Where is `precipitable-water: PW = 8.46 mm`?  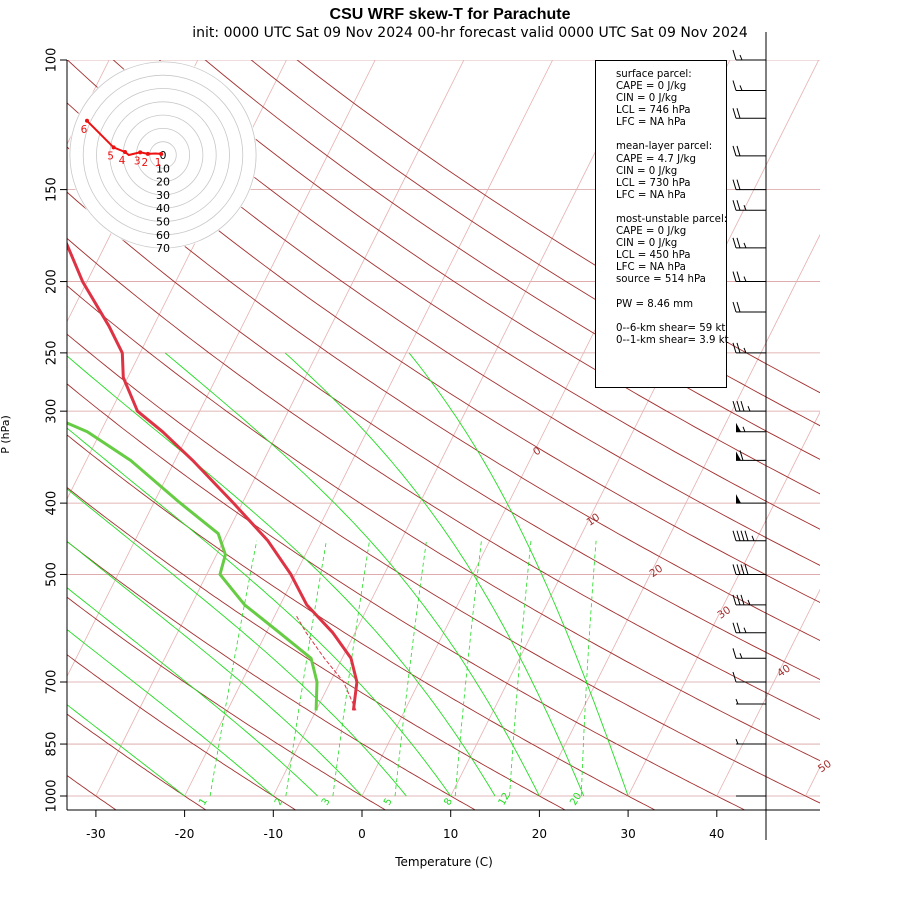
precipitable-water: PW = 8.46 mm is located at coordinates (654, 304).